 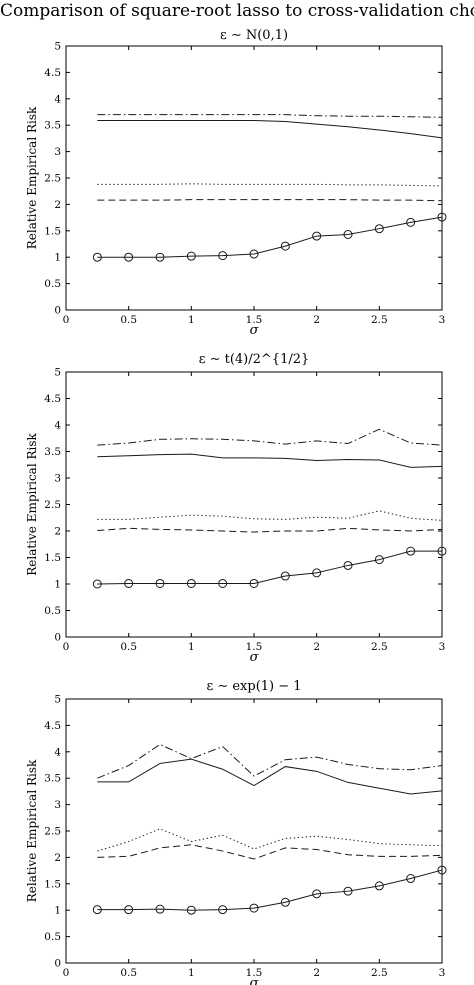 What do you see at coordinates (253, 686) in the screenshot?
I see `chart-title: ε ∼ exp(1) − 1` at bounding box center [253, 686].